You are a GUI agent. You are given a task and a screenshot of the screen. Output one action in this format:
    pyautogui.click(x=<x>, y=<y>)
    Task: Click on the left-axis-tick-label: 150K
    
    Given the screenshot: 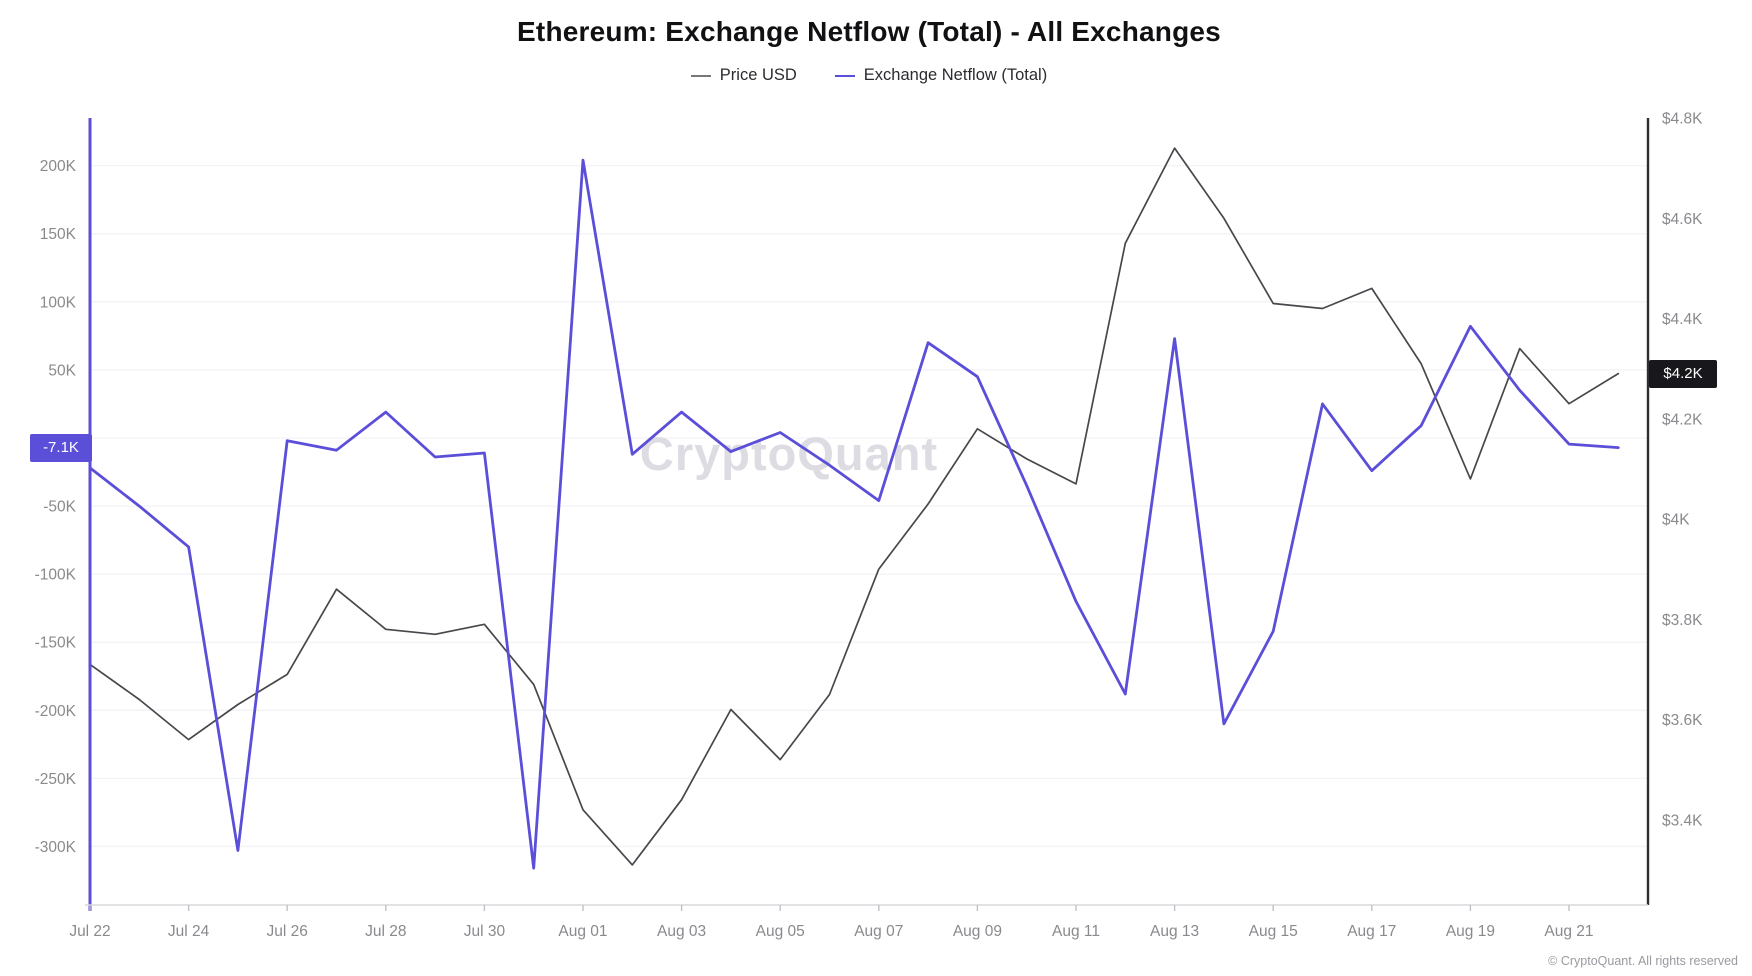 What is the action you would take?
    pyautogui.click(x=58, y=234)
    